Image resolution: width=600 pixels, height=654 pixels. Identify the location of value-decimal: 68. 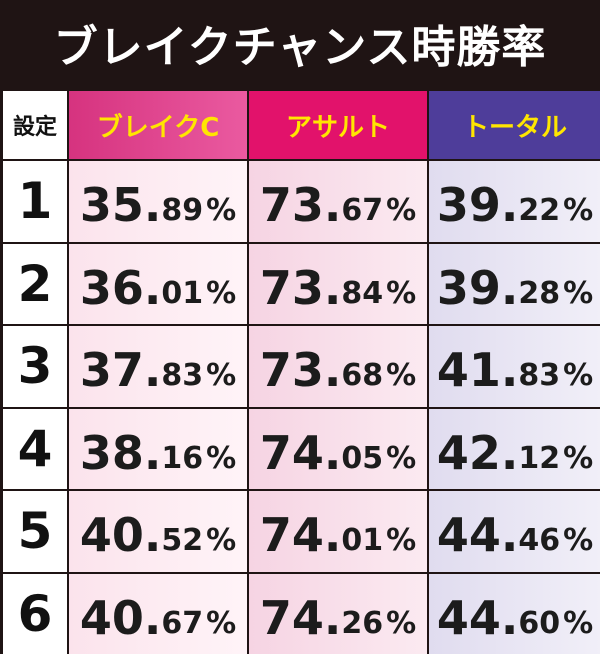
(362, 376).